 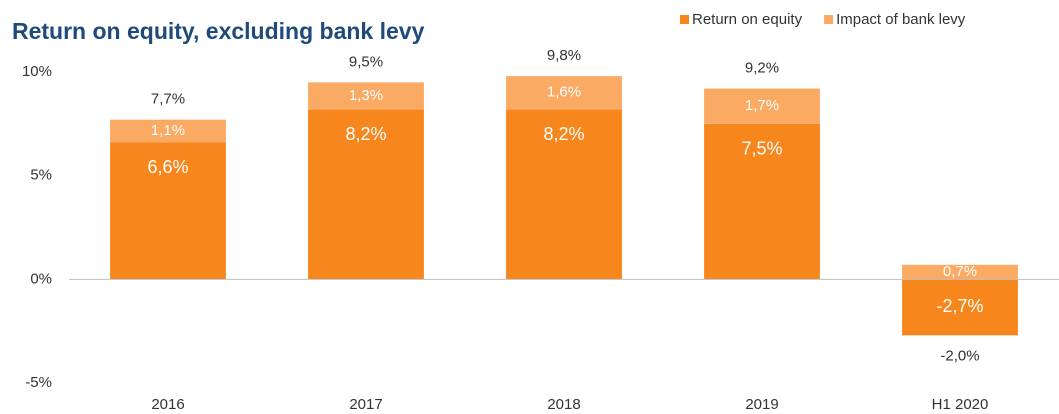 I want to click on x-tick-label: 2016, so click(x=167, y=404).